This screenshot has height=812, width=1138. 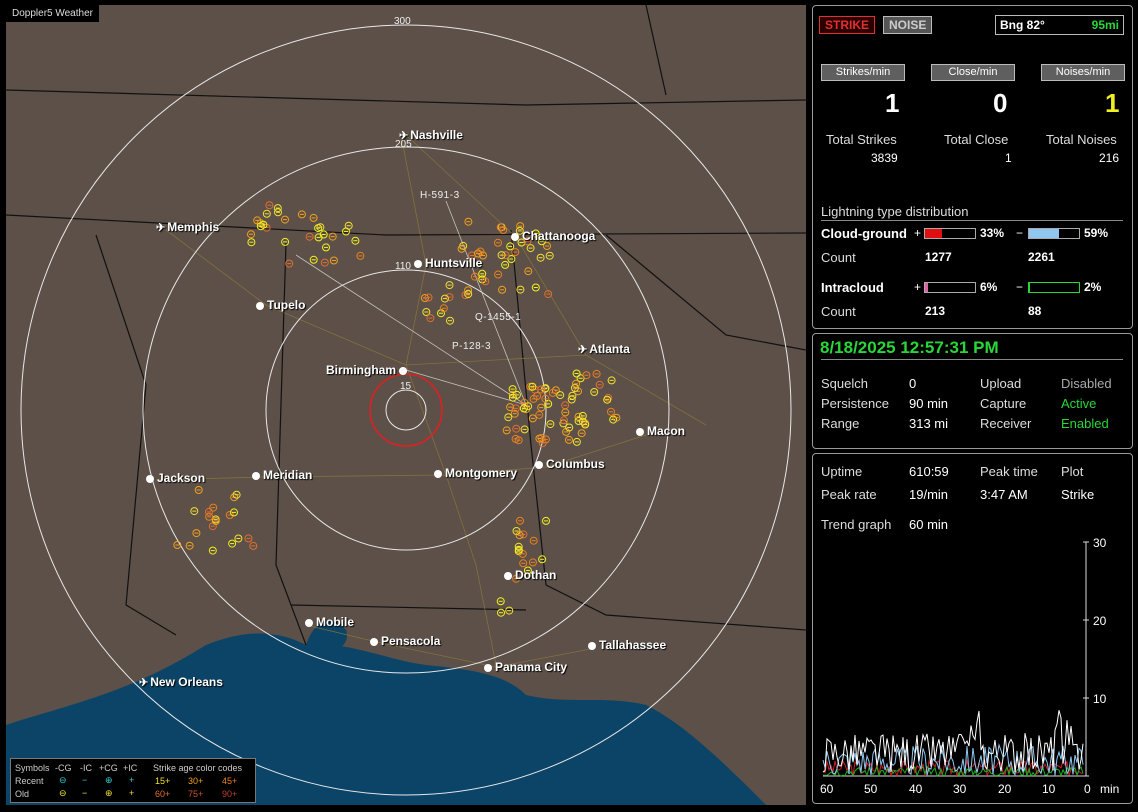 I want to click on track-label: Q-1455-1, so click(x=498, y=317).